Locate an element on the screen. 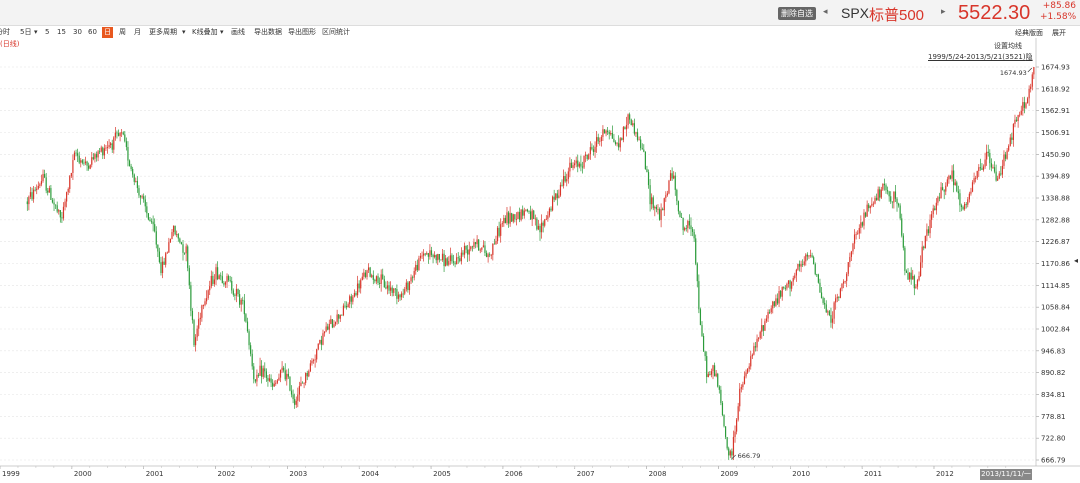 The image size is (1080, 483). export-data-button: 导出数据 is located at coordinates (268, 32).